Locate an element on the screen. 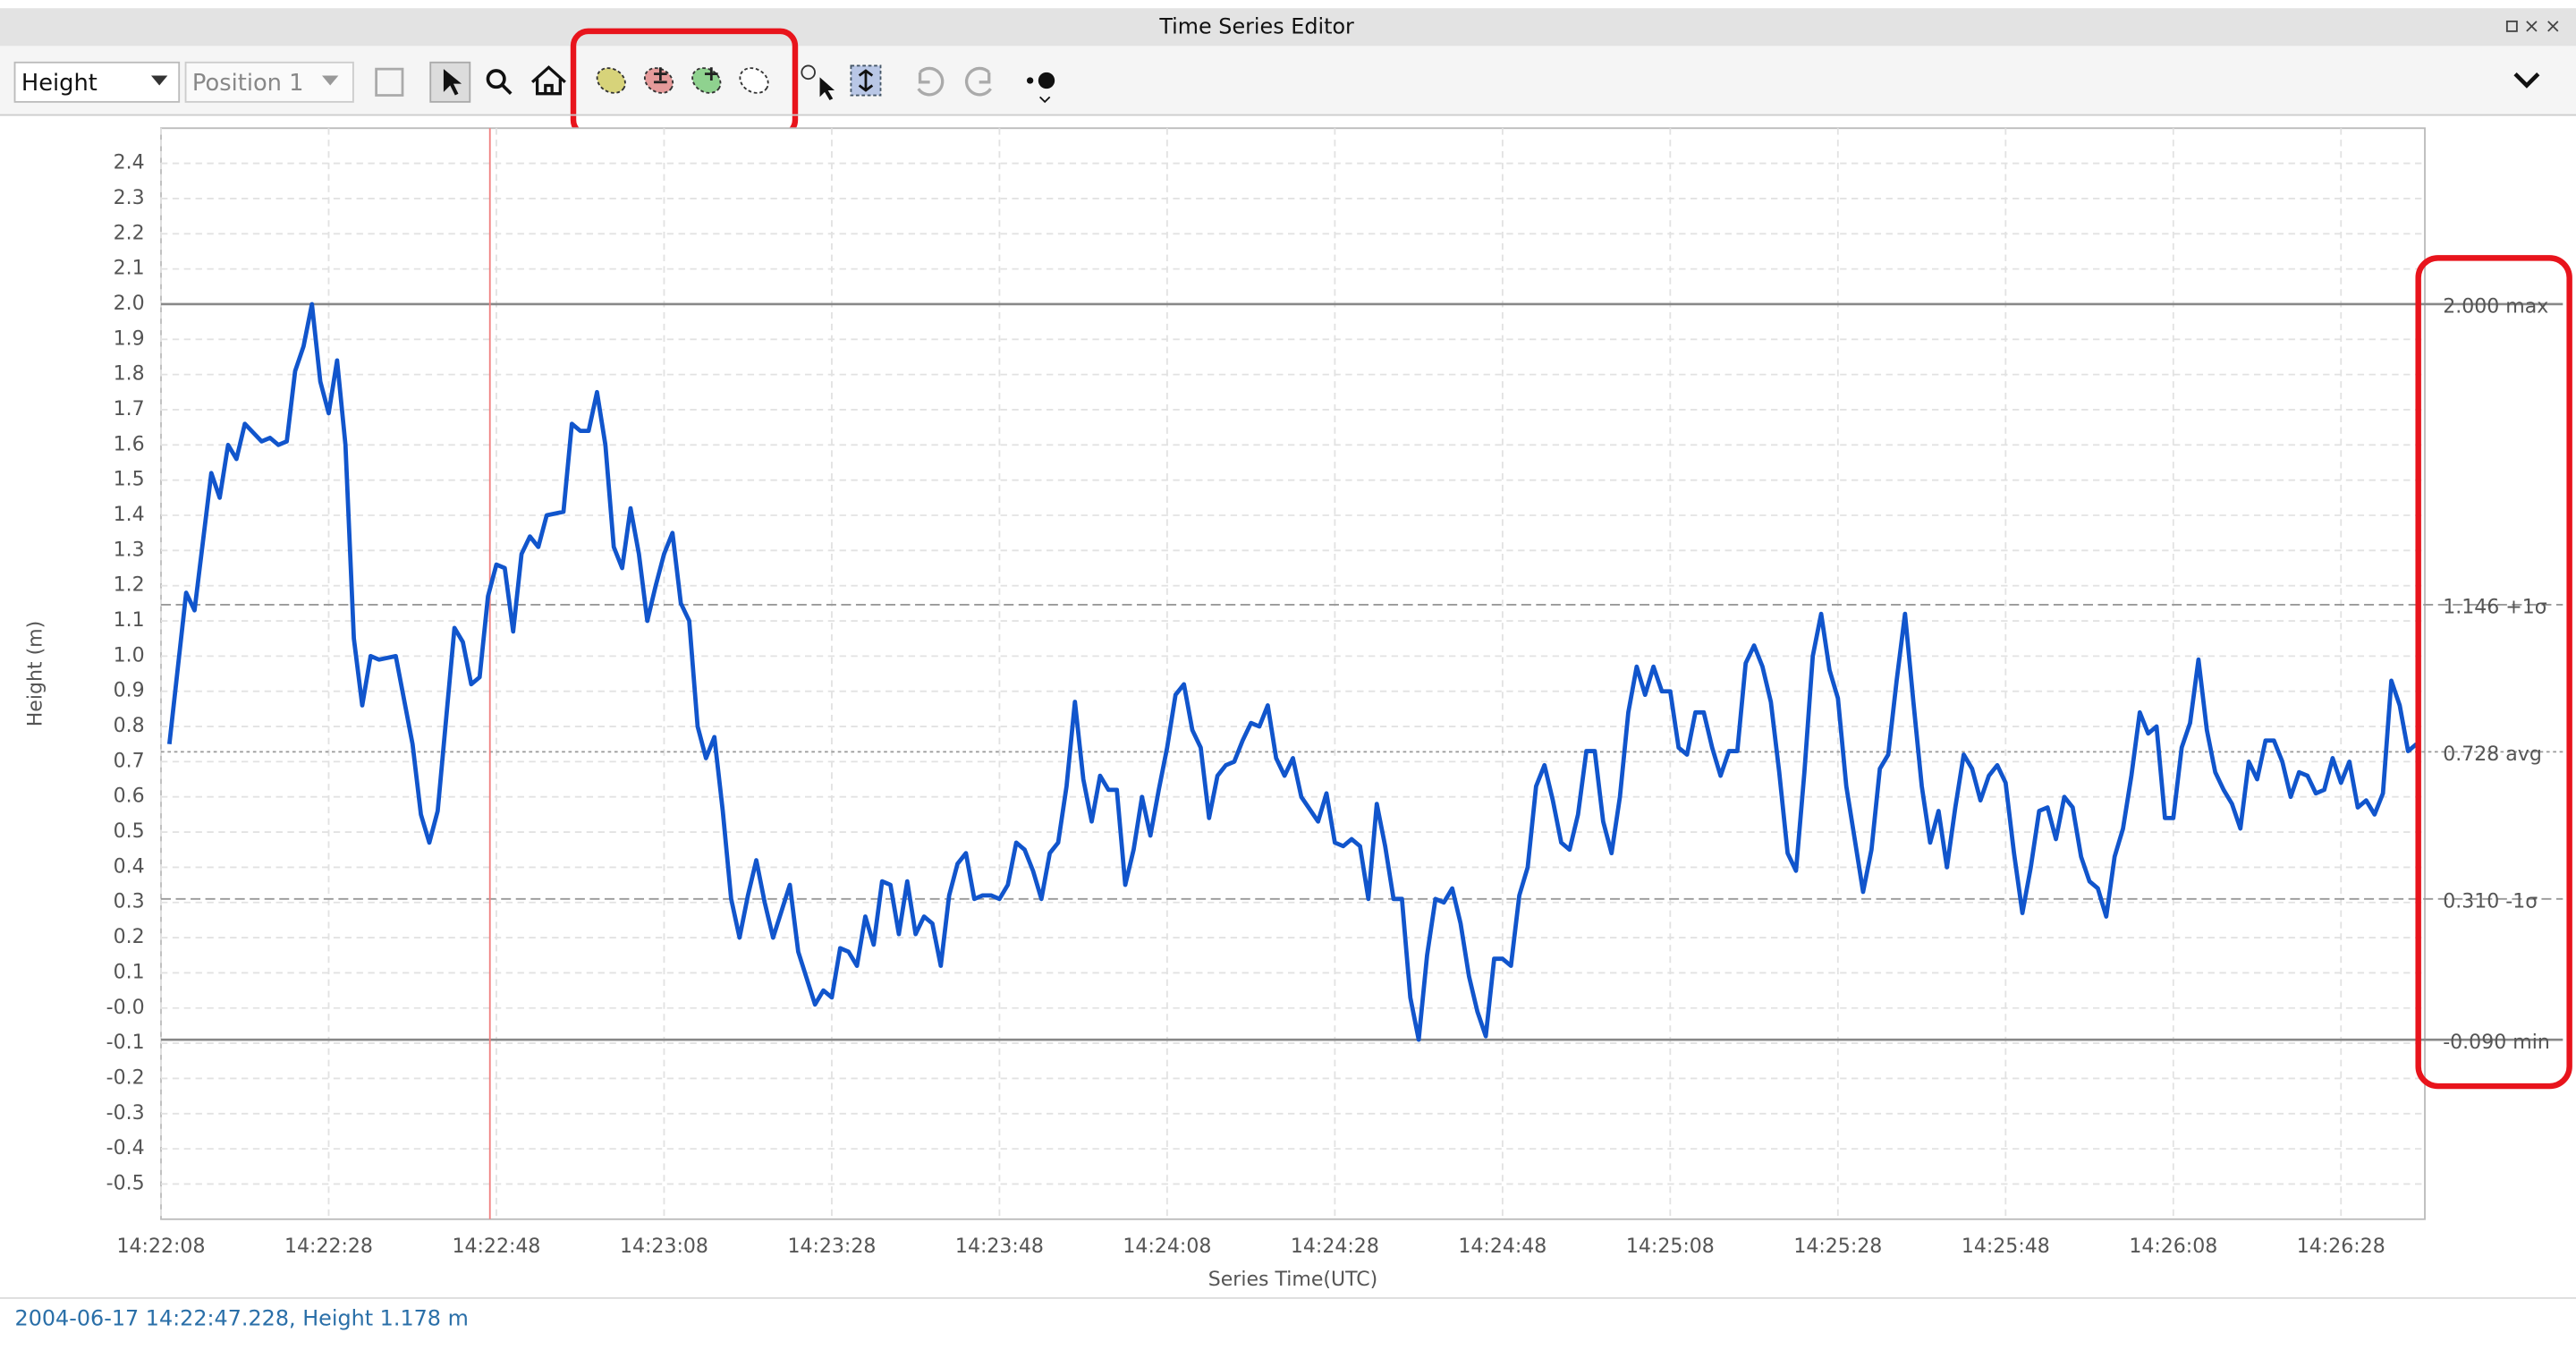  y-tick-label: 1.7 is located at coordinates (129, 409).